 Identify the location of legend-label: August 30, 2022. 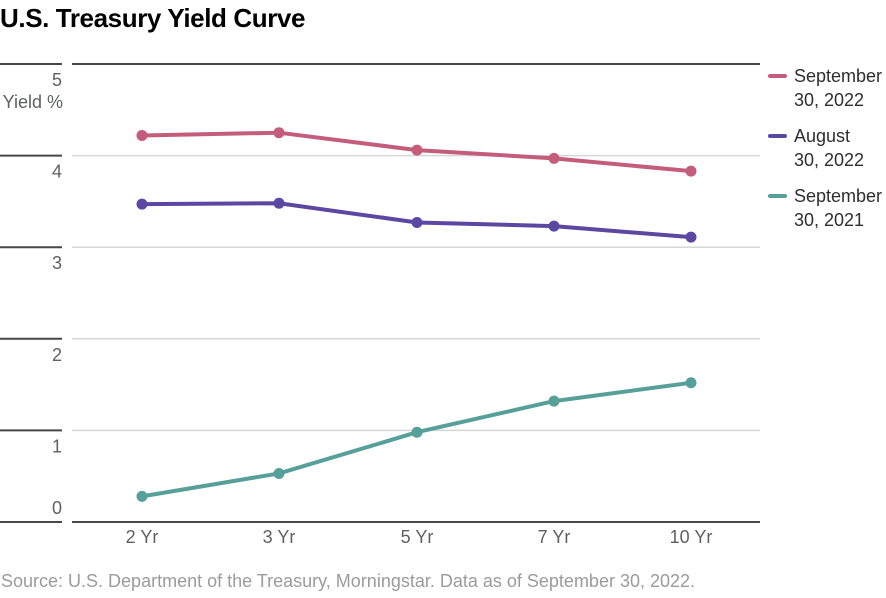
(829, 148).